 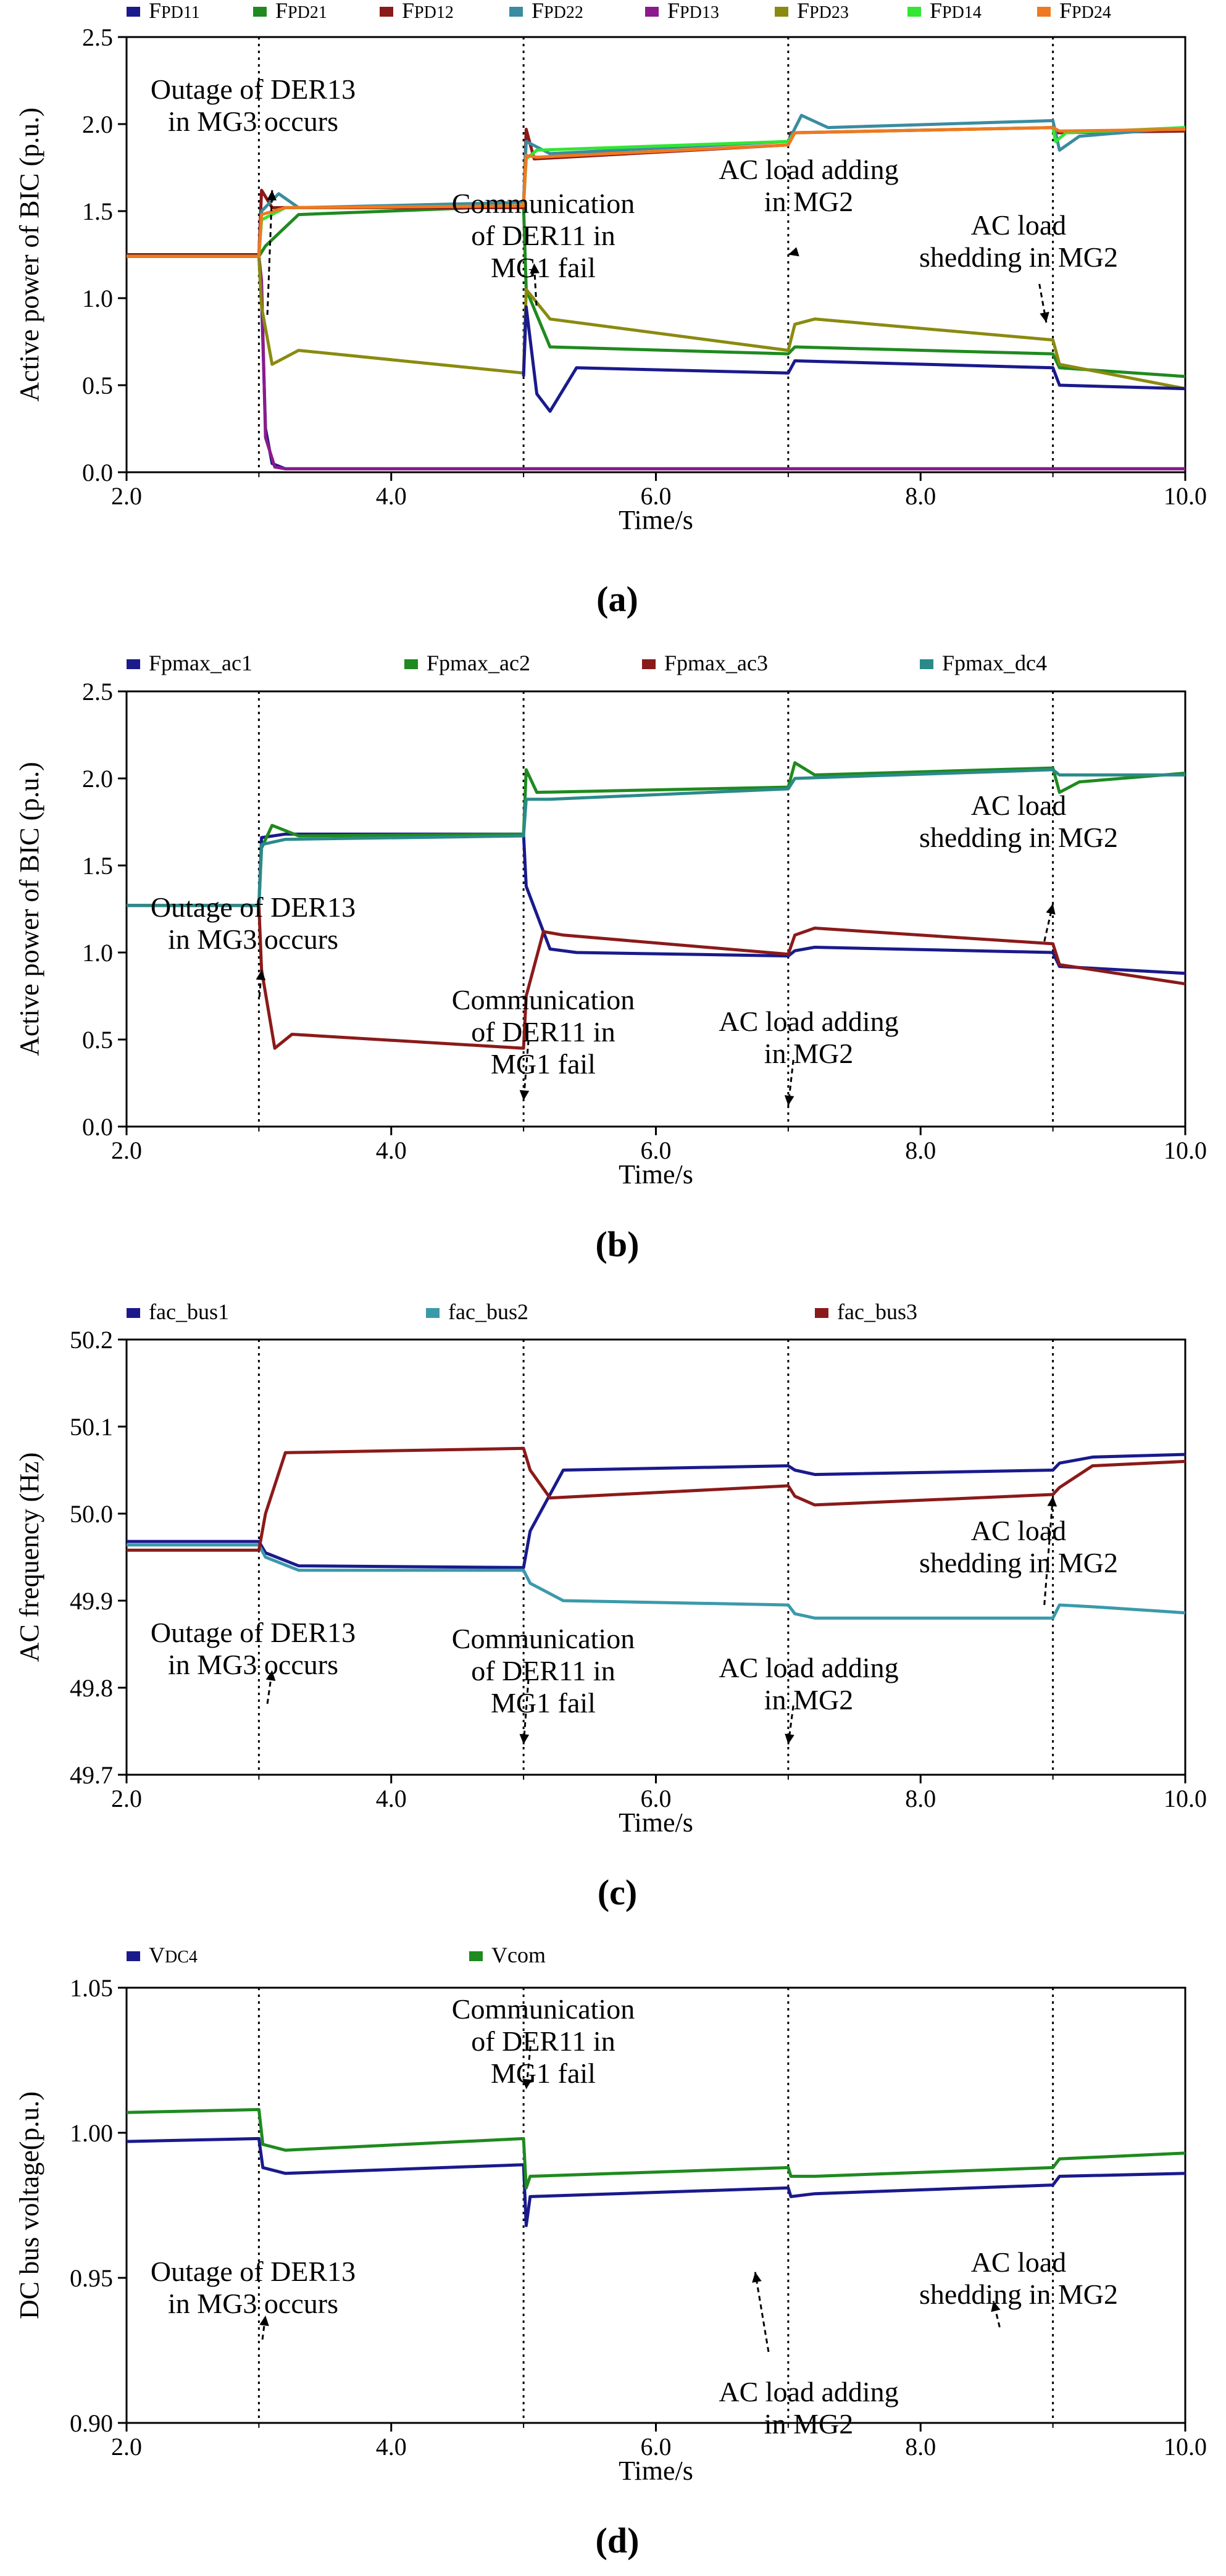 What do you see at coordinates (809, 169) in the screenshot?
I see `annotation-text: AC load adding` at bounding box center [809, 169].